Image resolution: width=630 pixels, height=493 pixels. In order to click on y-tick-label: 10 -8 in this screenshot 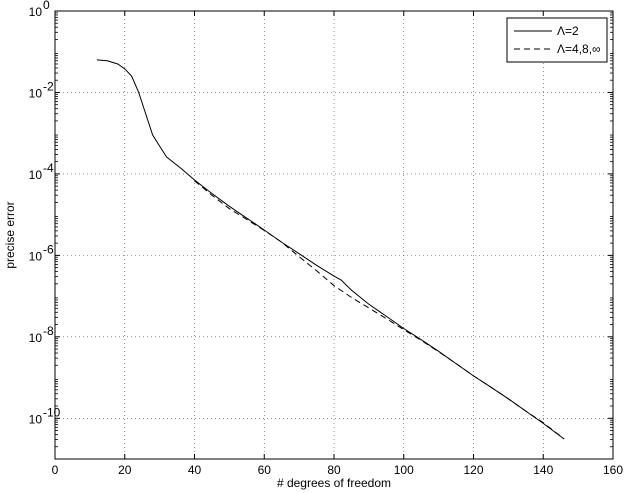, I will do `click(41, 334)`.